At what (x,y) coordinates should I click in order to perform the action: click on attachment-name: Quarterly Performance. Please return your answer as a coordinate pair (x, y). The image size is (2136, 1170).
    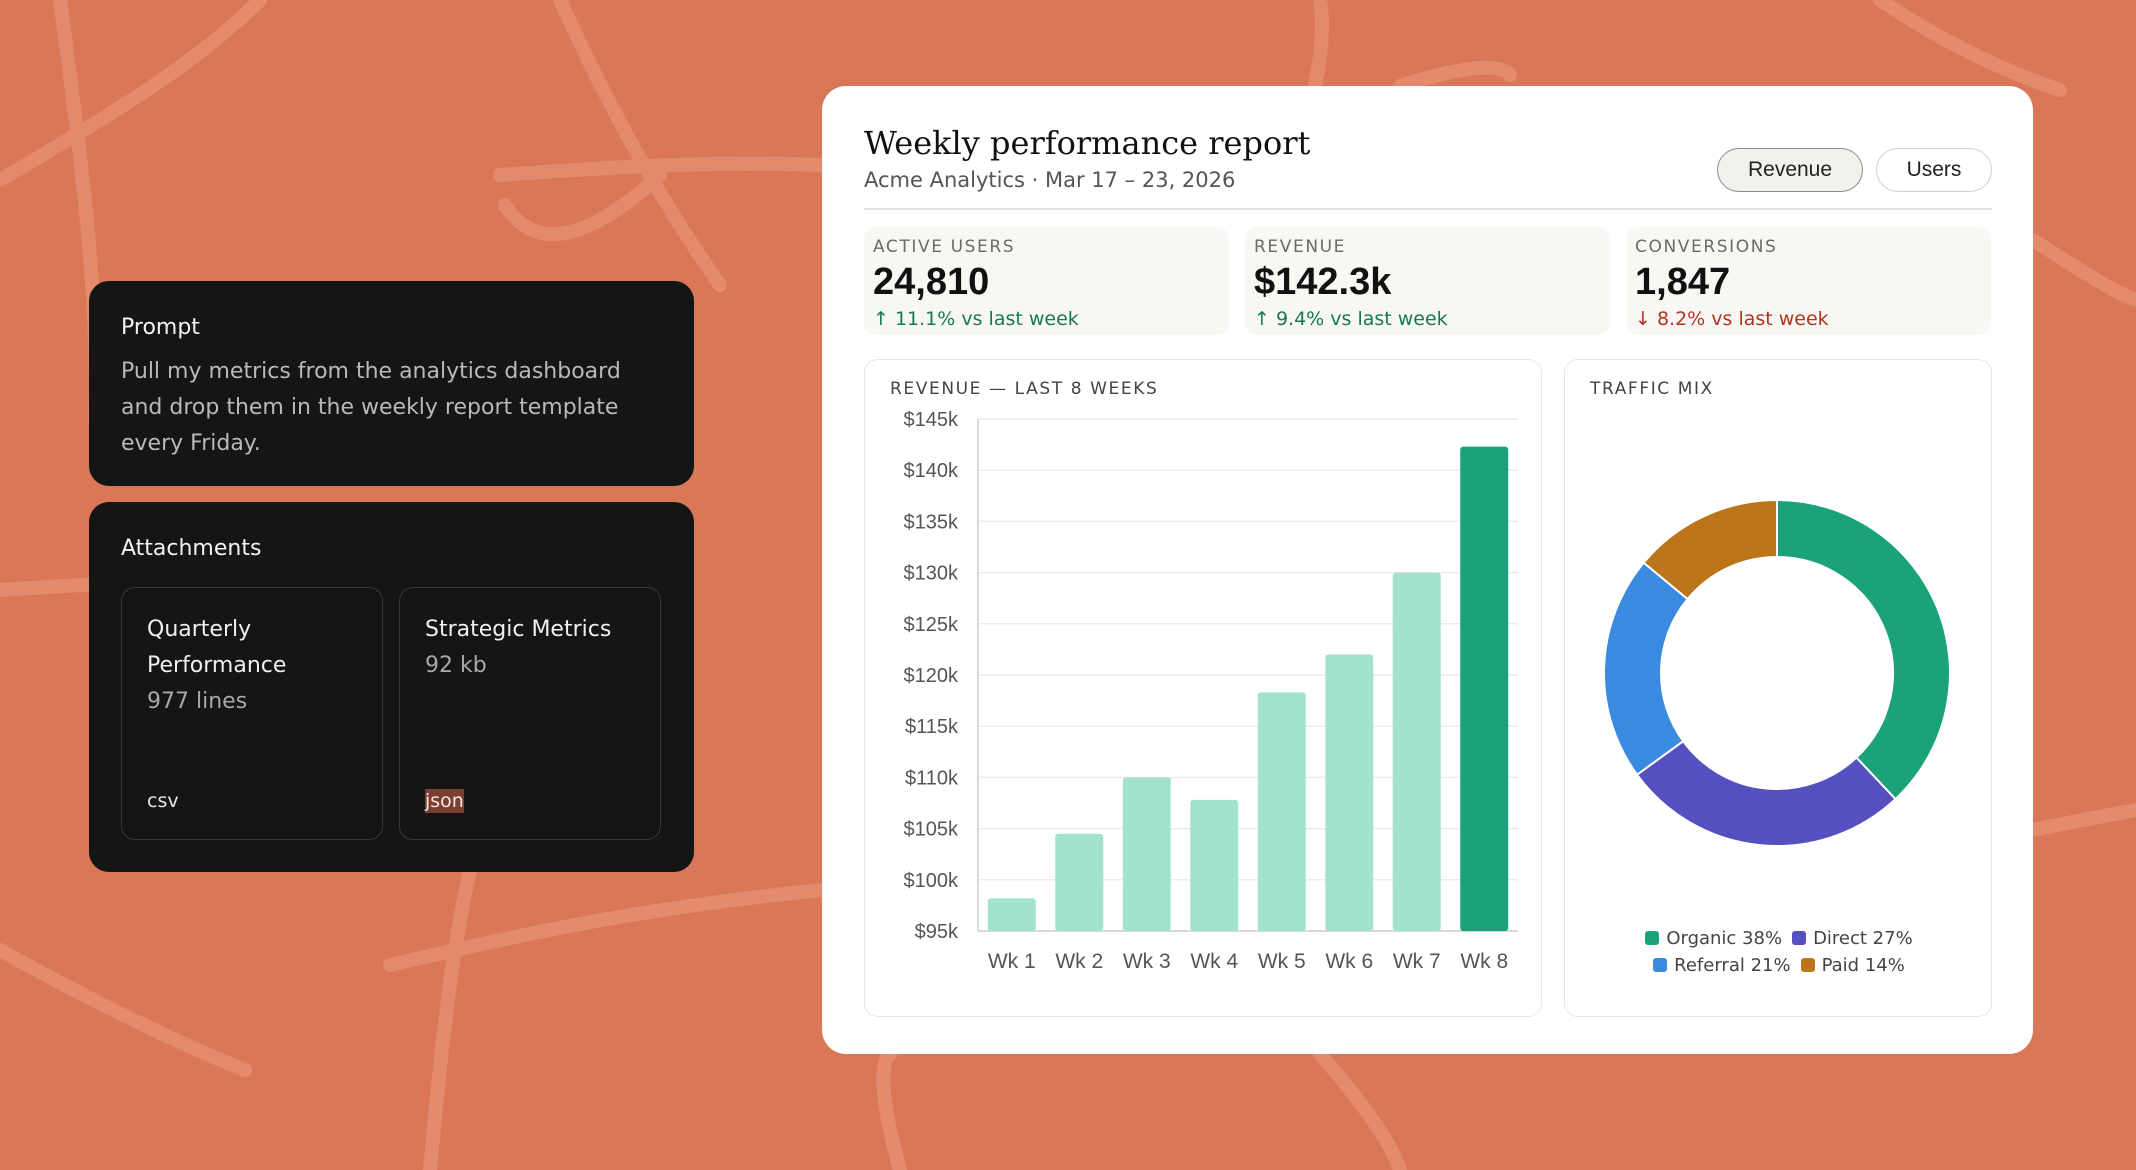
    Looking at the image, I should click on (217, 647).